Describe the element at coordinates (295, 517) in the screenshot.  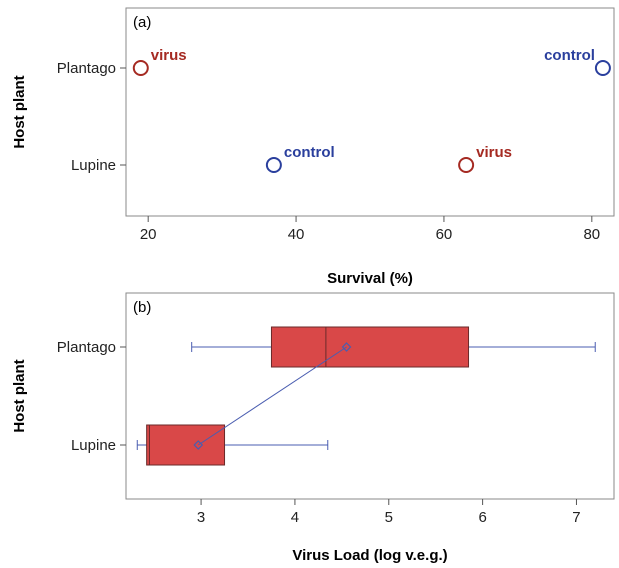
I see `panel-b-x-tick-label: 4` at that location.